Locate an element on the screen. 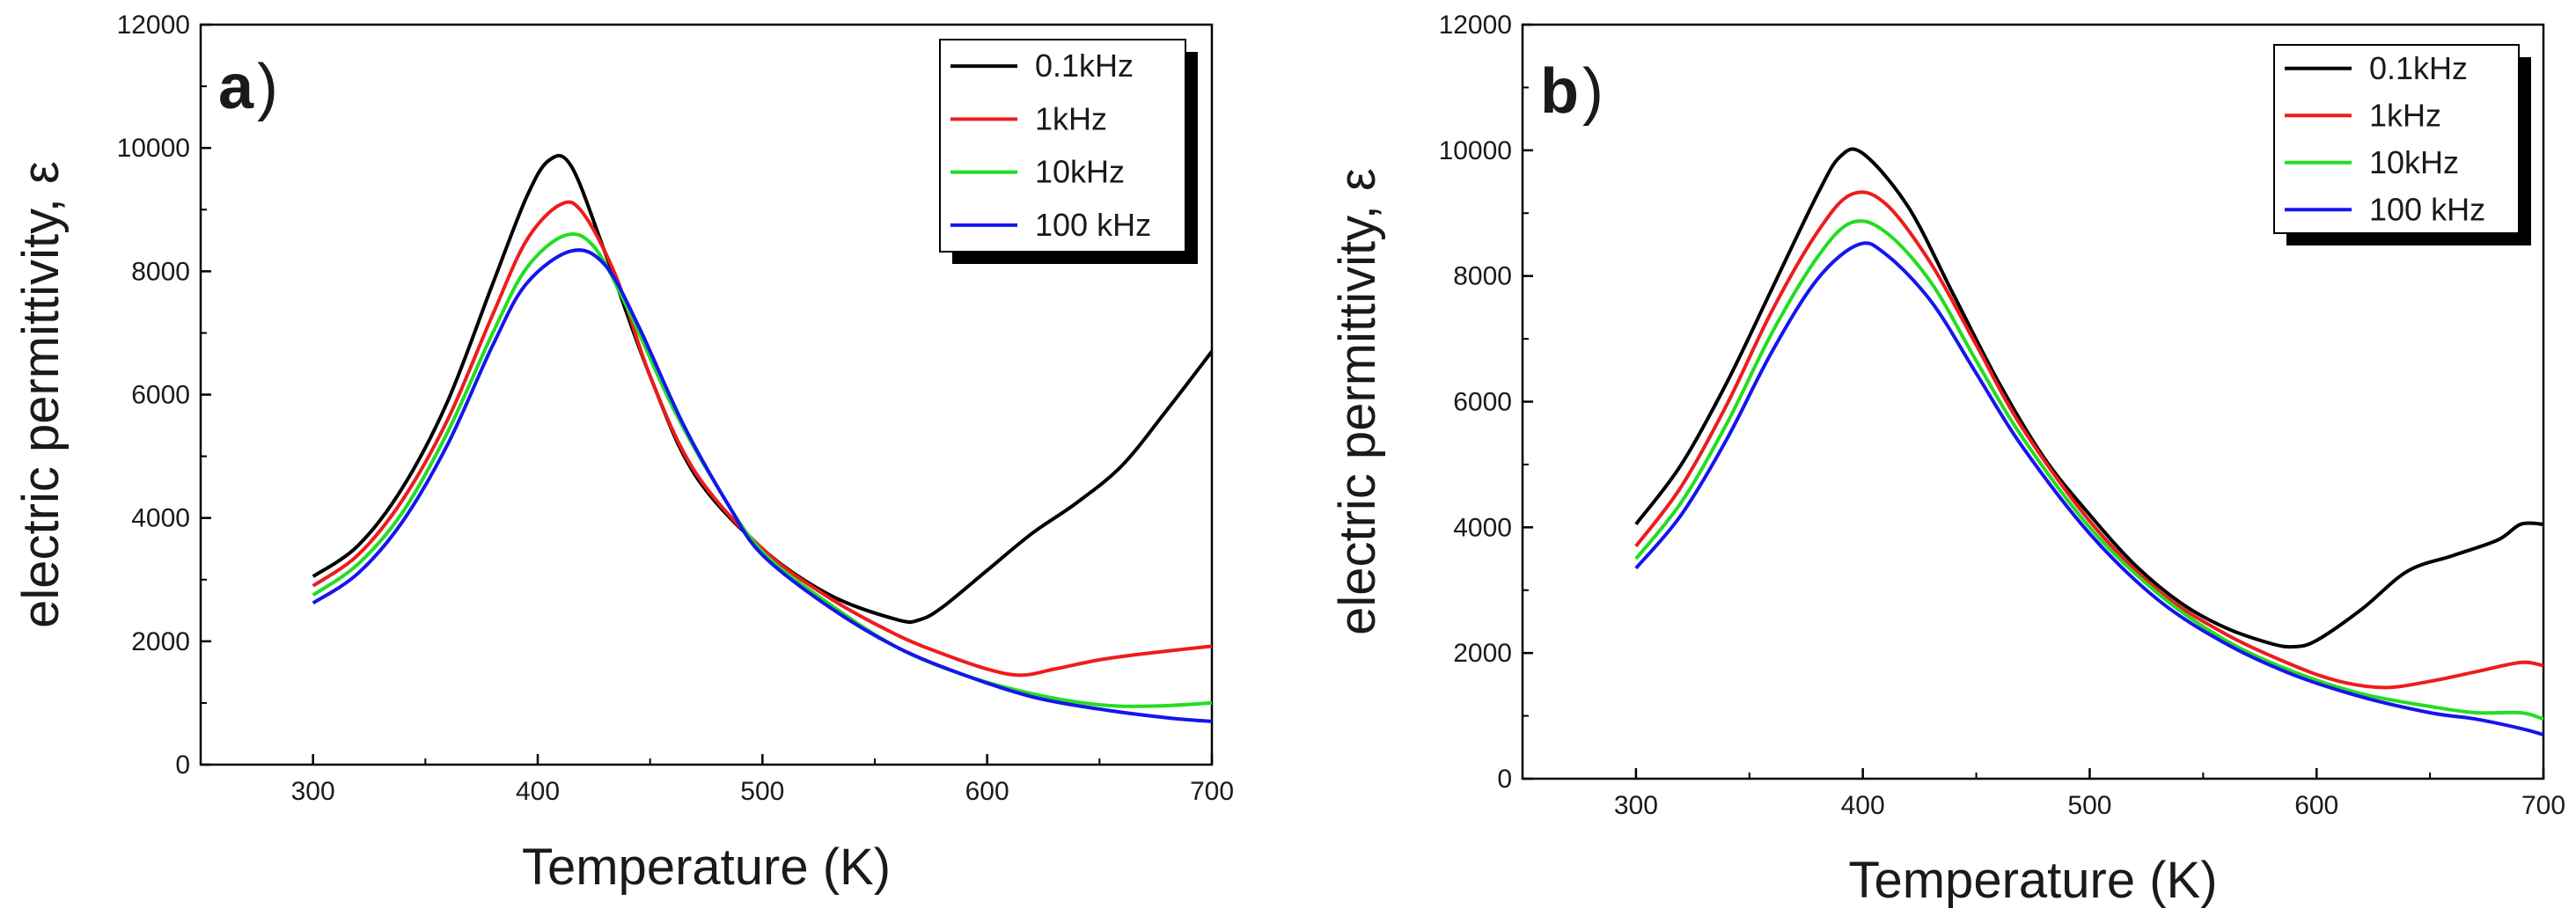 Image resolution: width=2576 pixels, height=923 pixels. panel-letter: b is located at coordinates (1559, 91).